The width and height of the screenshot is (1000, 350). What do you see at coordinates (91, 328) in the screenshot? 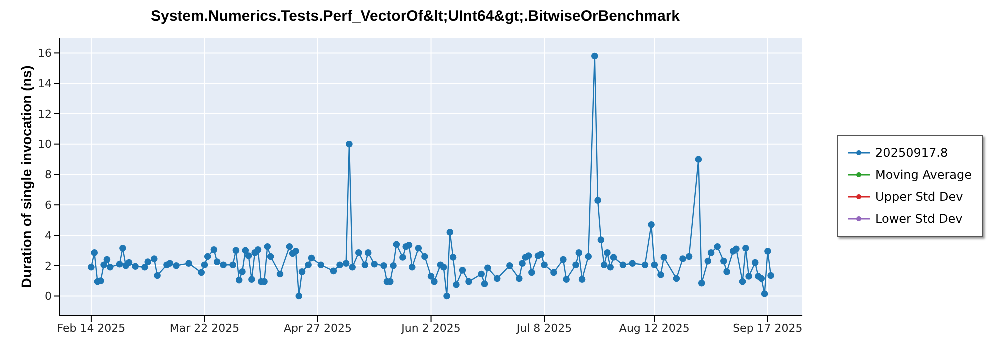
I see `x-tick-label: Feb 14 2025` at bounding box center [91, 328].